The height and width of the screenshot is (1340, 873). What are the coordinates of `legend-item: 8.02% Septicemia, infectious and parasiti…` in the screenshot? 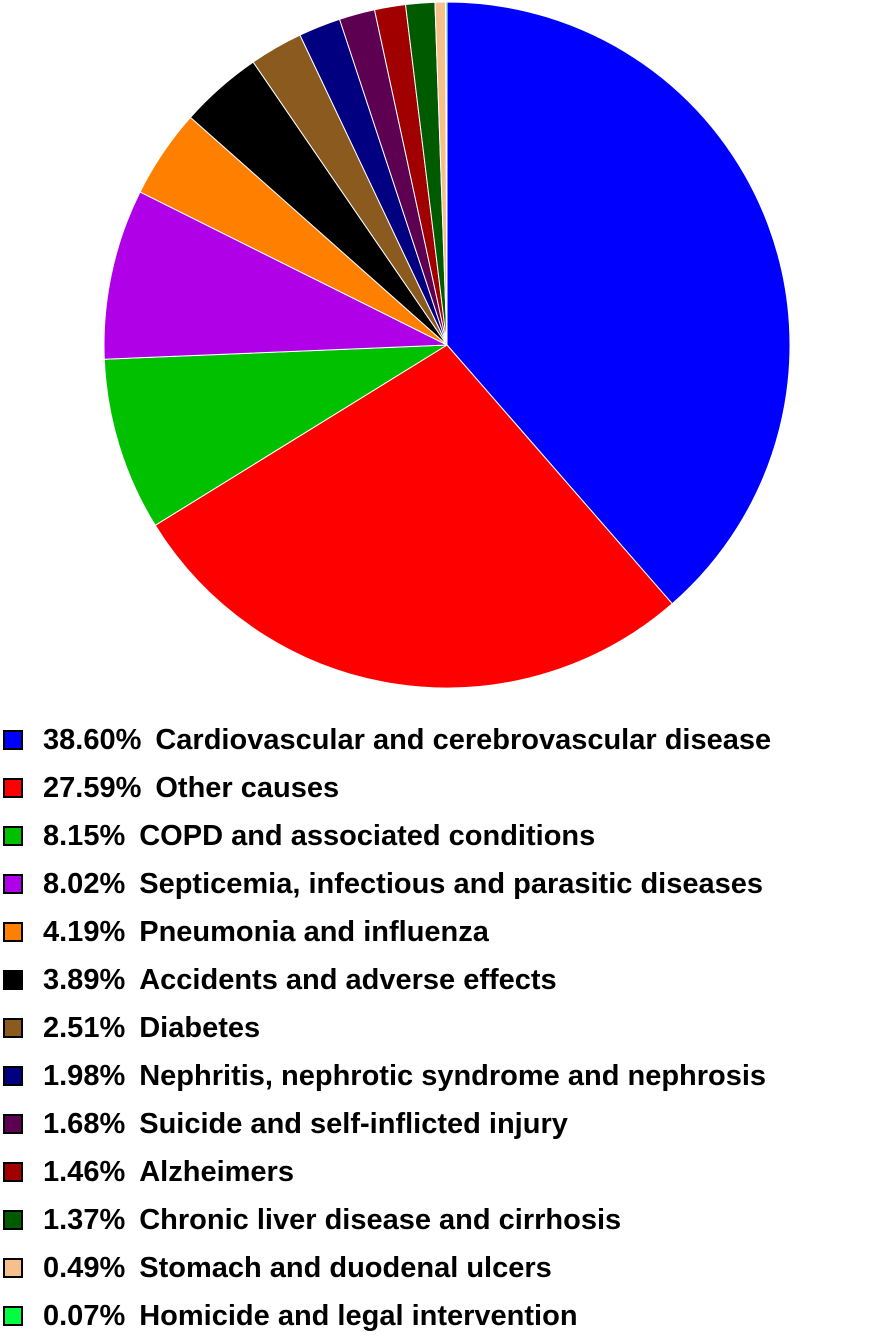 It's located at (437, 884).